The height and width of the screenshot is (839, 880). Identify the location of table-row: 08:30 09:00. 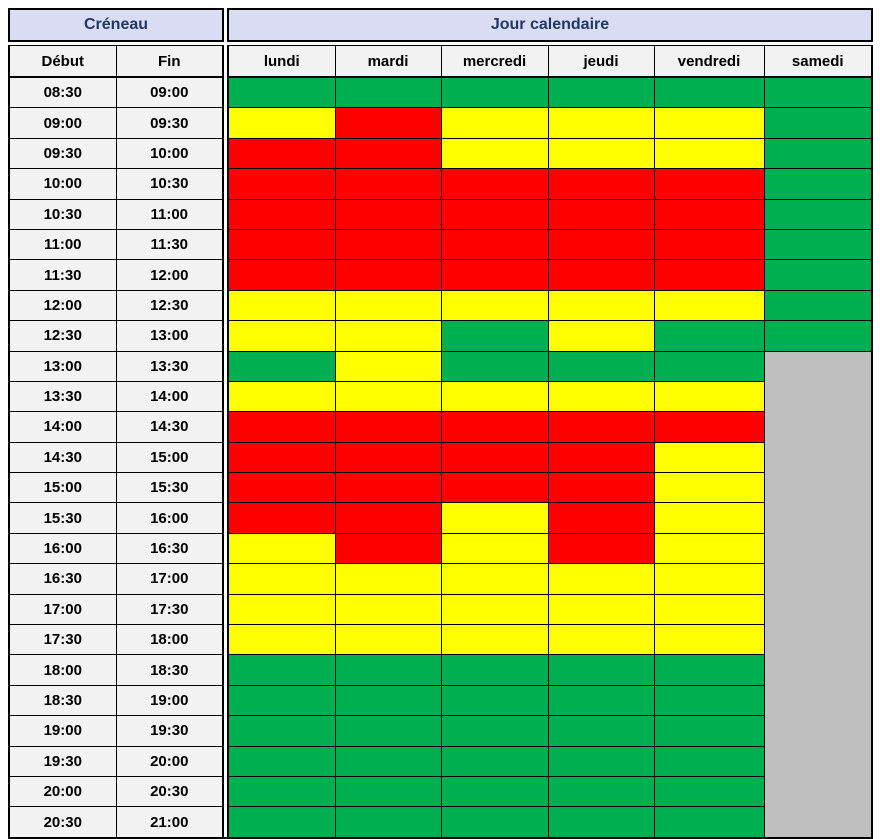
(440, 92).